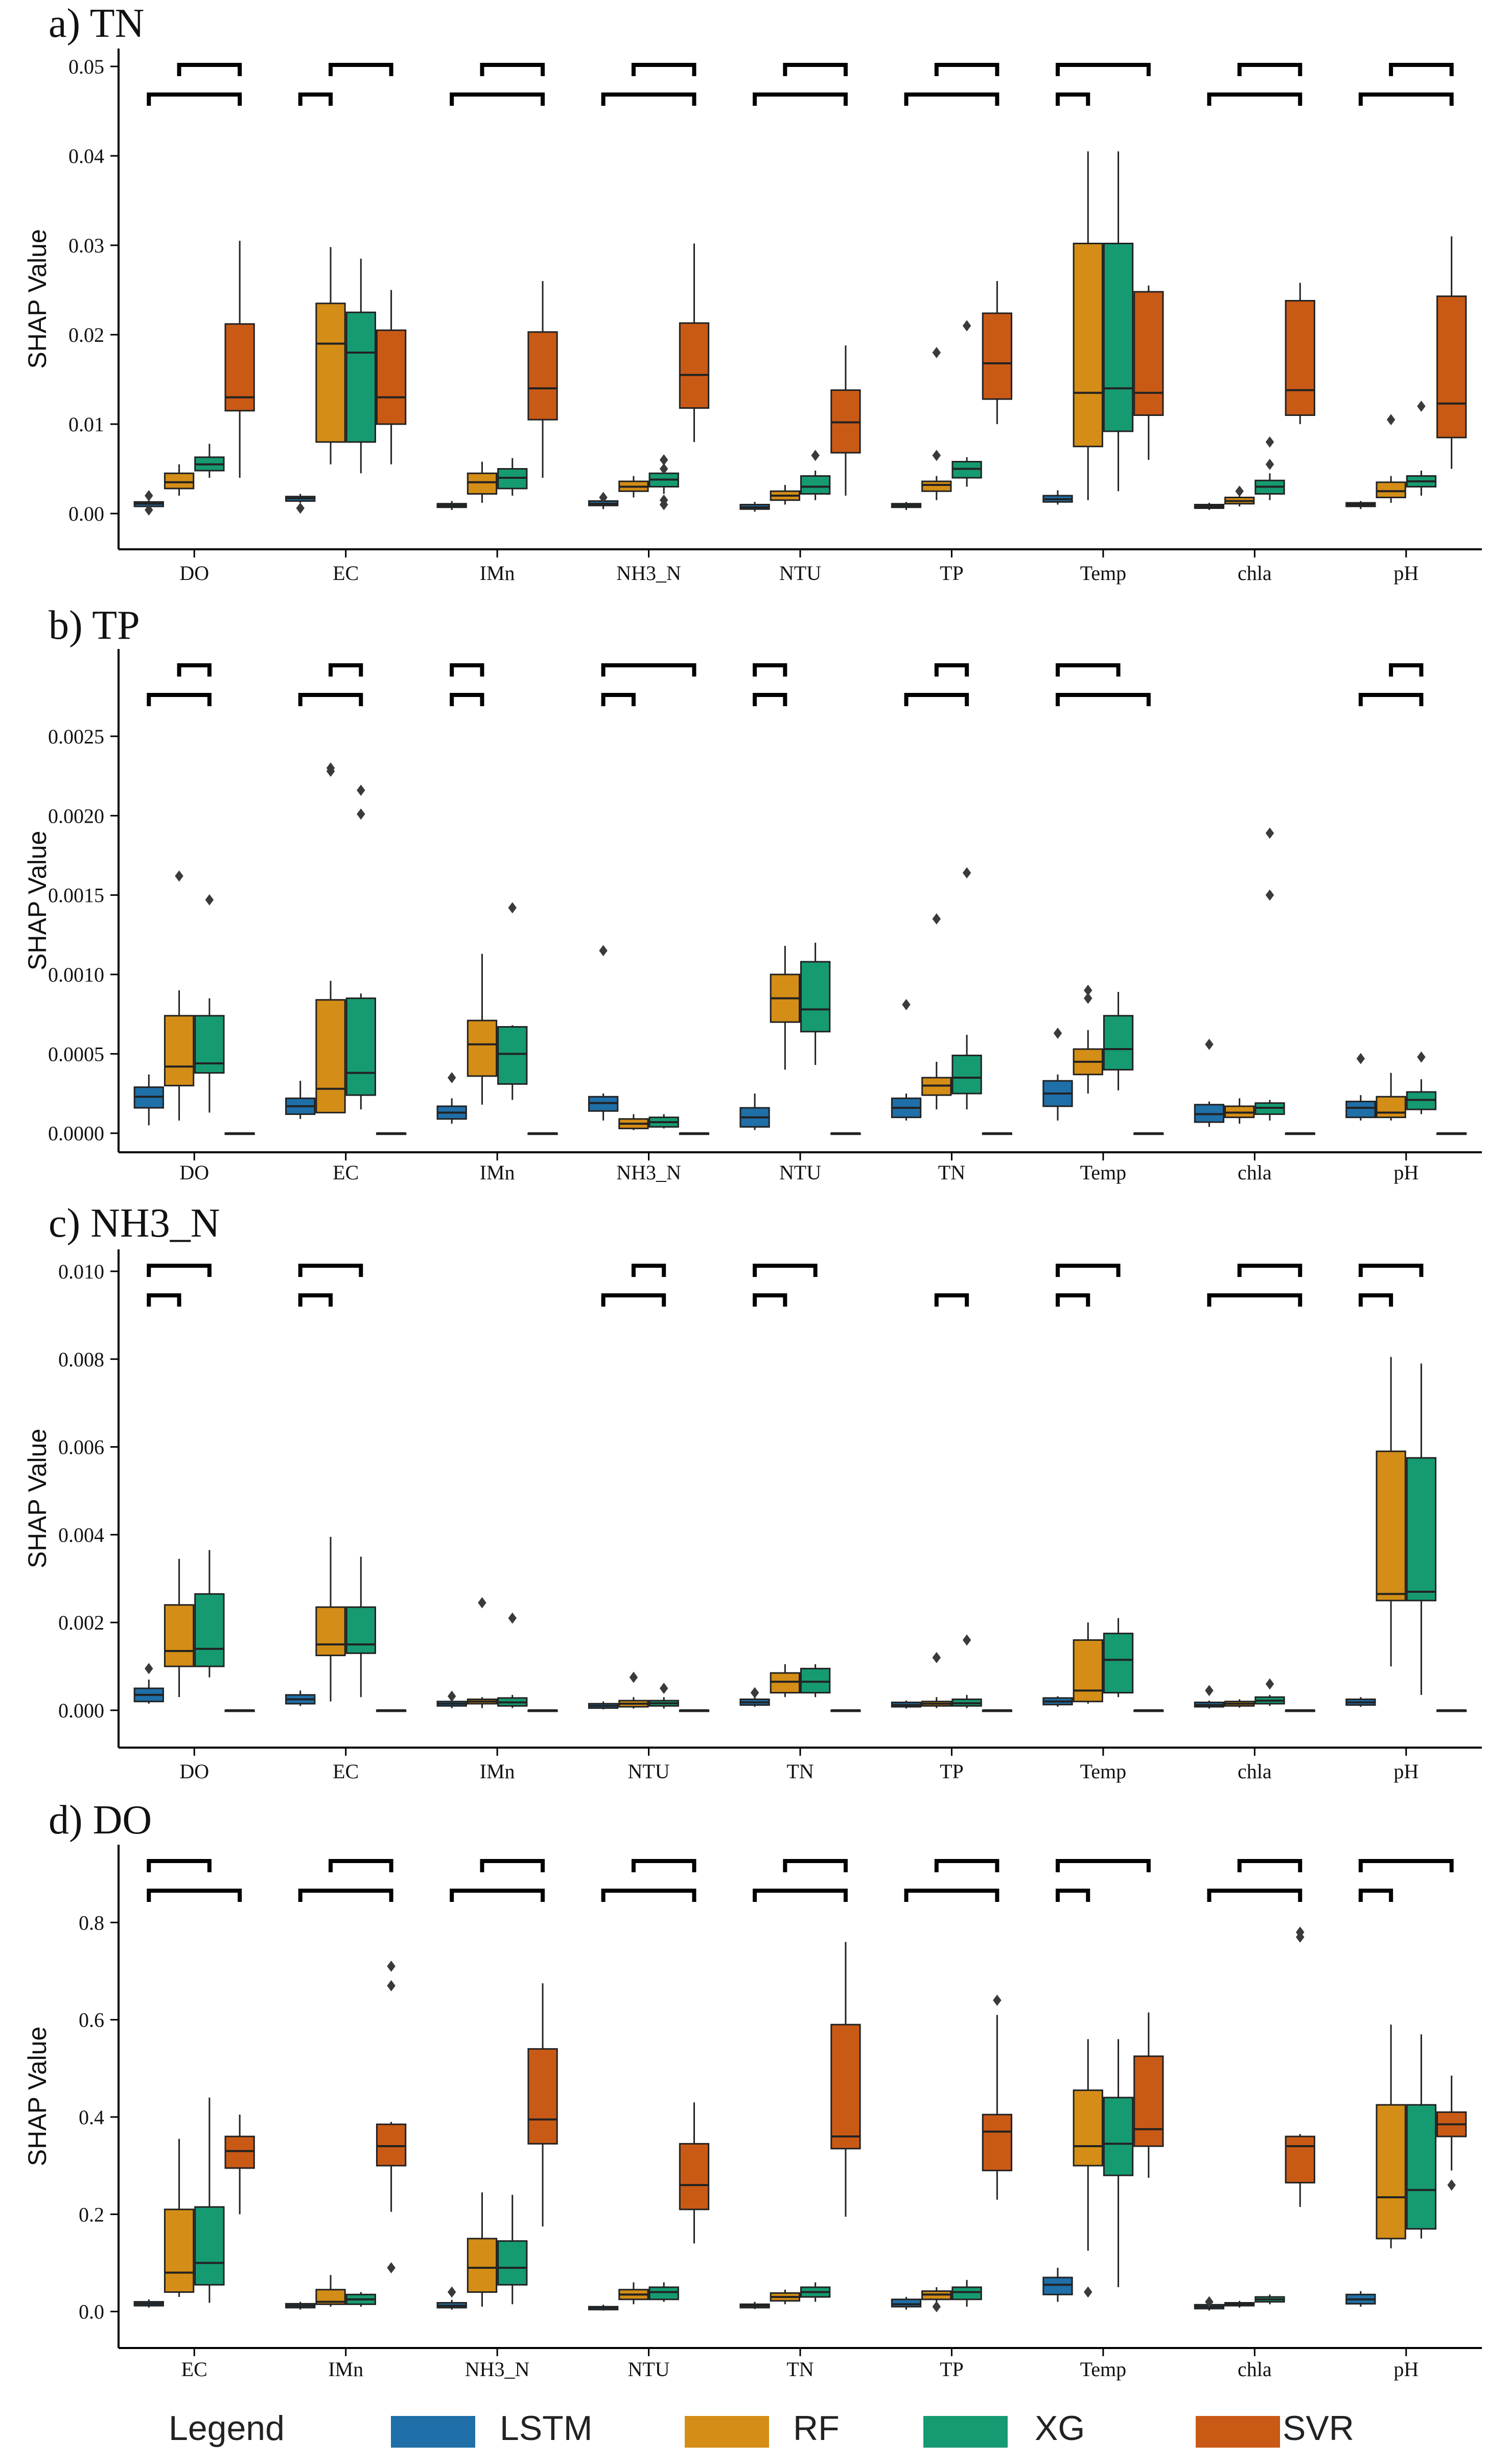 The height and width of the screenshot is (2464, 1488). What do you see at coordinates (86, 424) in the screenshot?
I see `y-tick-label: 0.01` at bounding box center [86, 424].